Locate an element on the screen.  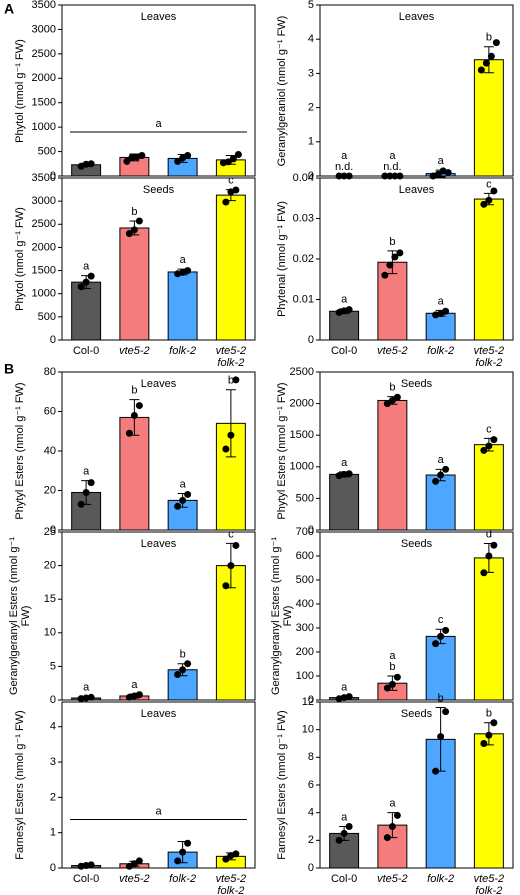
y-tick-label: 1 is located at coordinates (53, 833).